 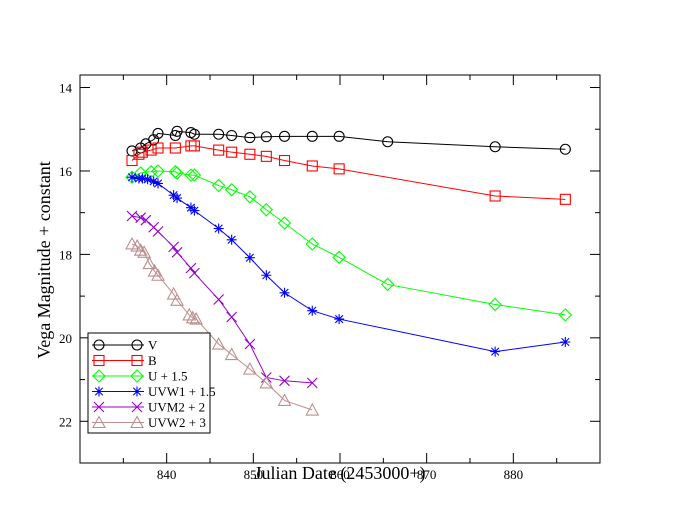 What do you see at coordinates (254, 474) in the screenshot?
I see `x-tick-label: 850` at bounding box center [254, 474].